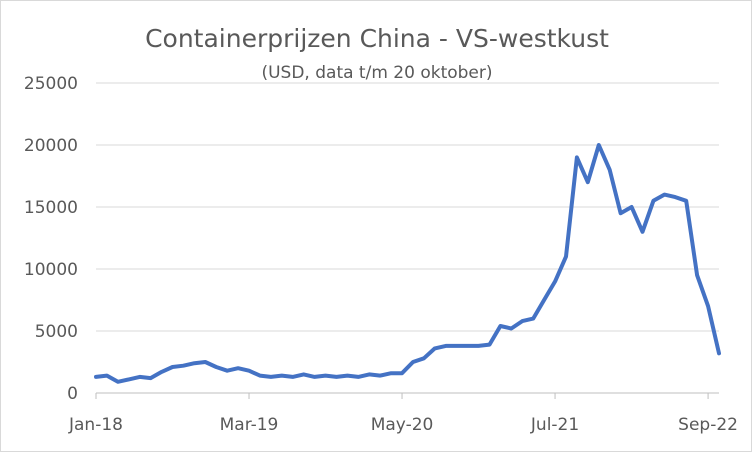 This screenshot has width=752, height=453. I want to click on y-tick-label: 10000, so click(51, 270).